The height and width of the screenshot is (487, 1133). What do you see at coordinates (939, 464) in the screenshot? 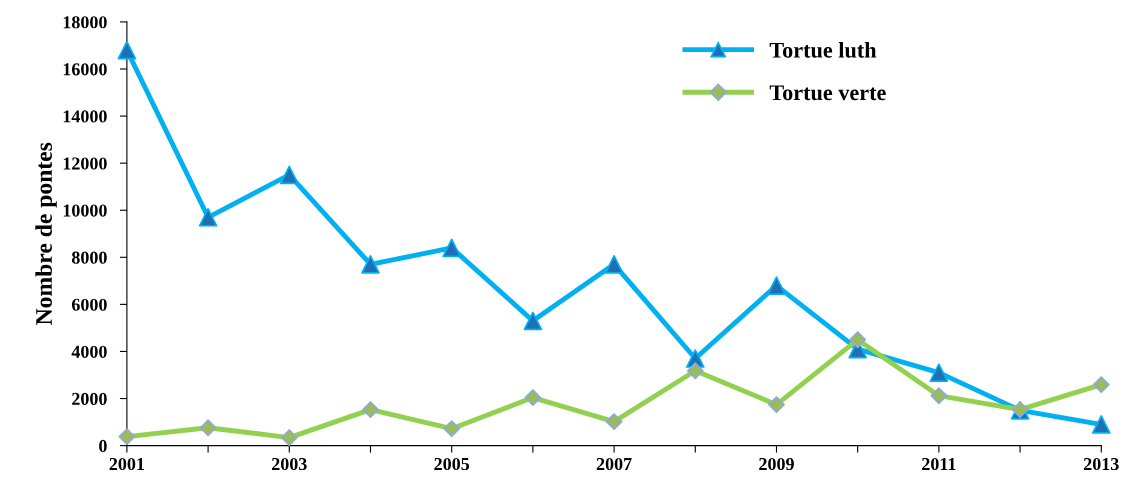
I see `x-tick-label: 2011` at bounding box center [939, 464].